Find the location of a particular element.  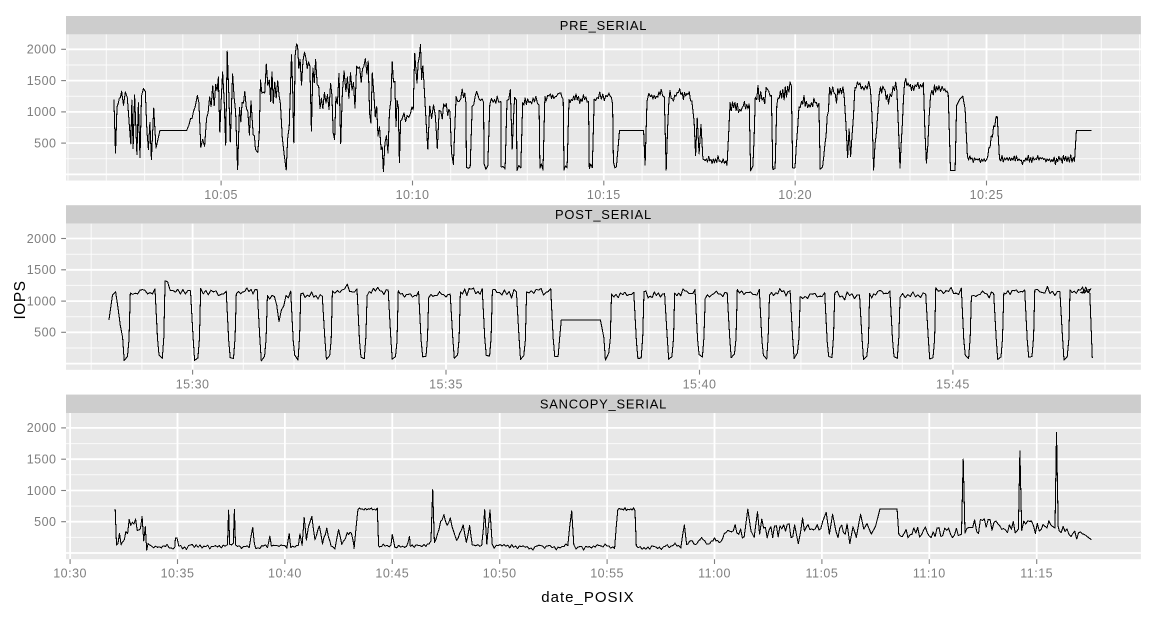

svg-text: PRE_SERIAL is located at coordinates (604, 25).